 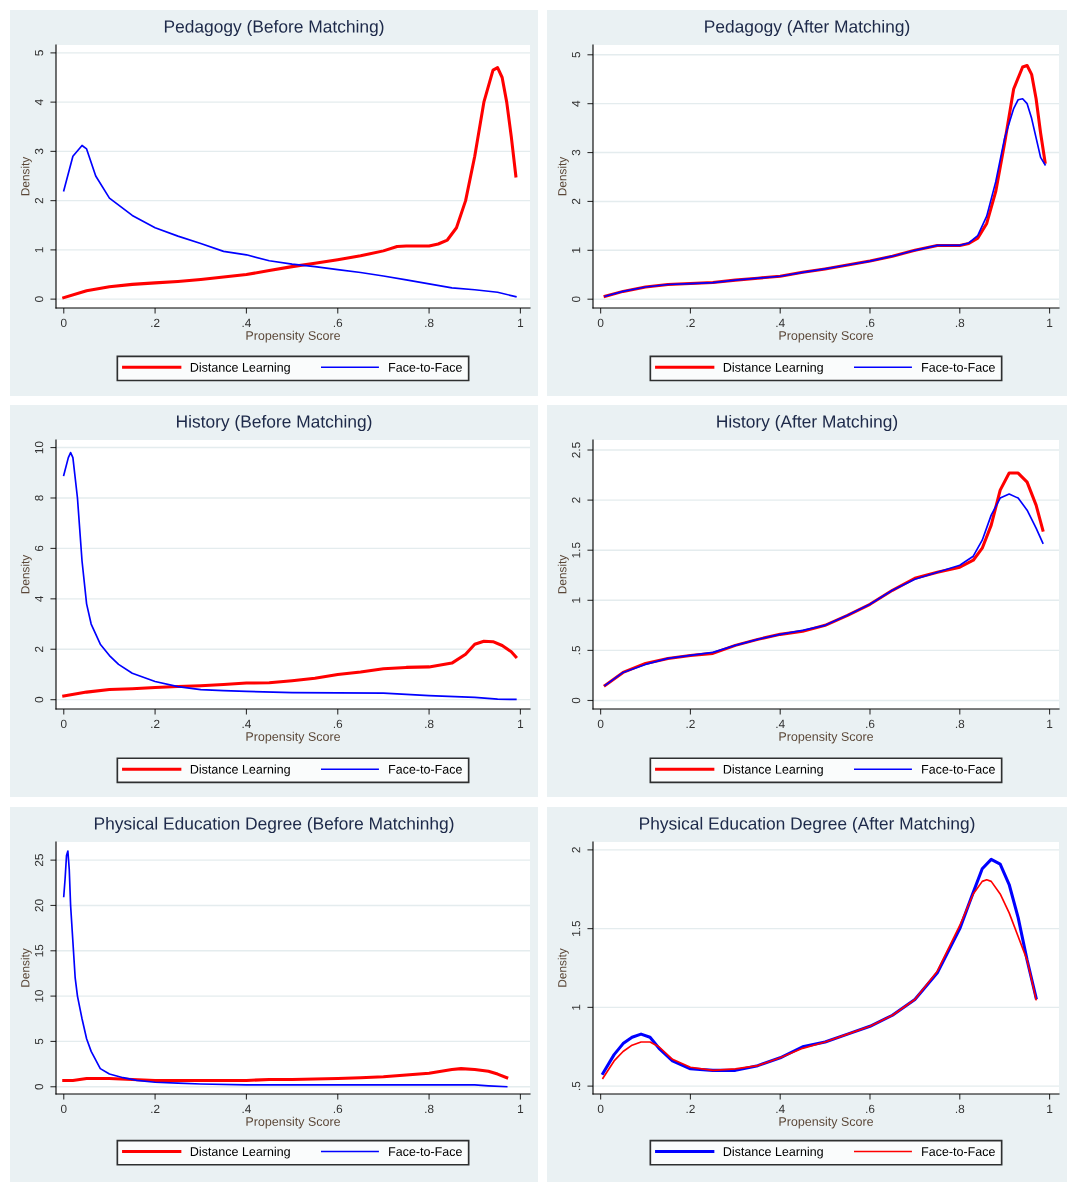 What do you see at coordinates (576, 450) in the screenshot?
I see `y-tick-label: 2.5` at bounding box center [576, 450].